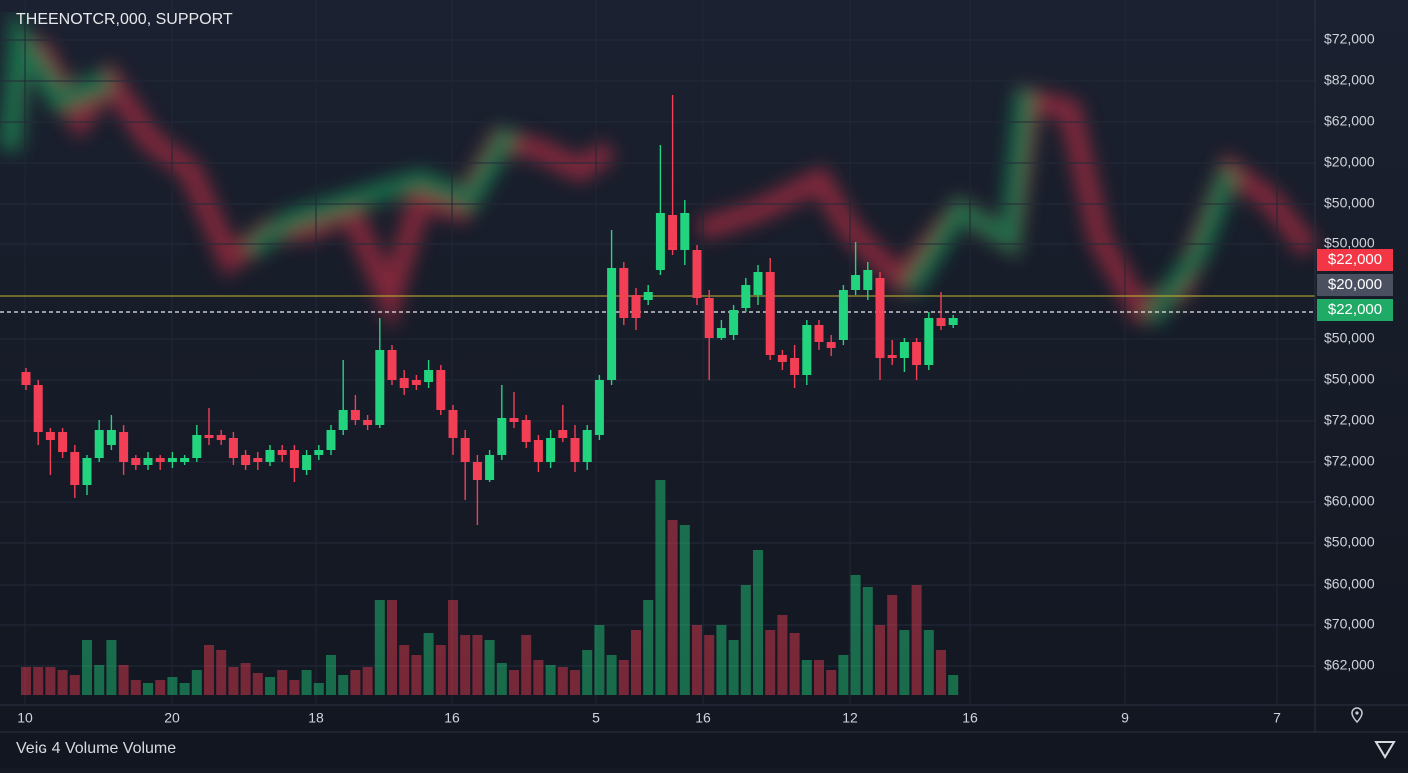 Image resolution: width=1408 pixels, height=773 pixels. I want to click on price-tag-label: $20,000, so click(1355, 284).